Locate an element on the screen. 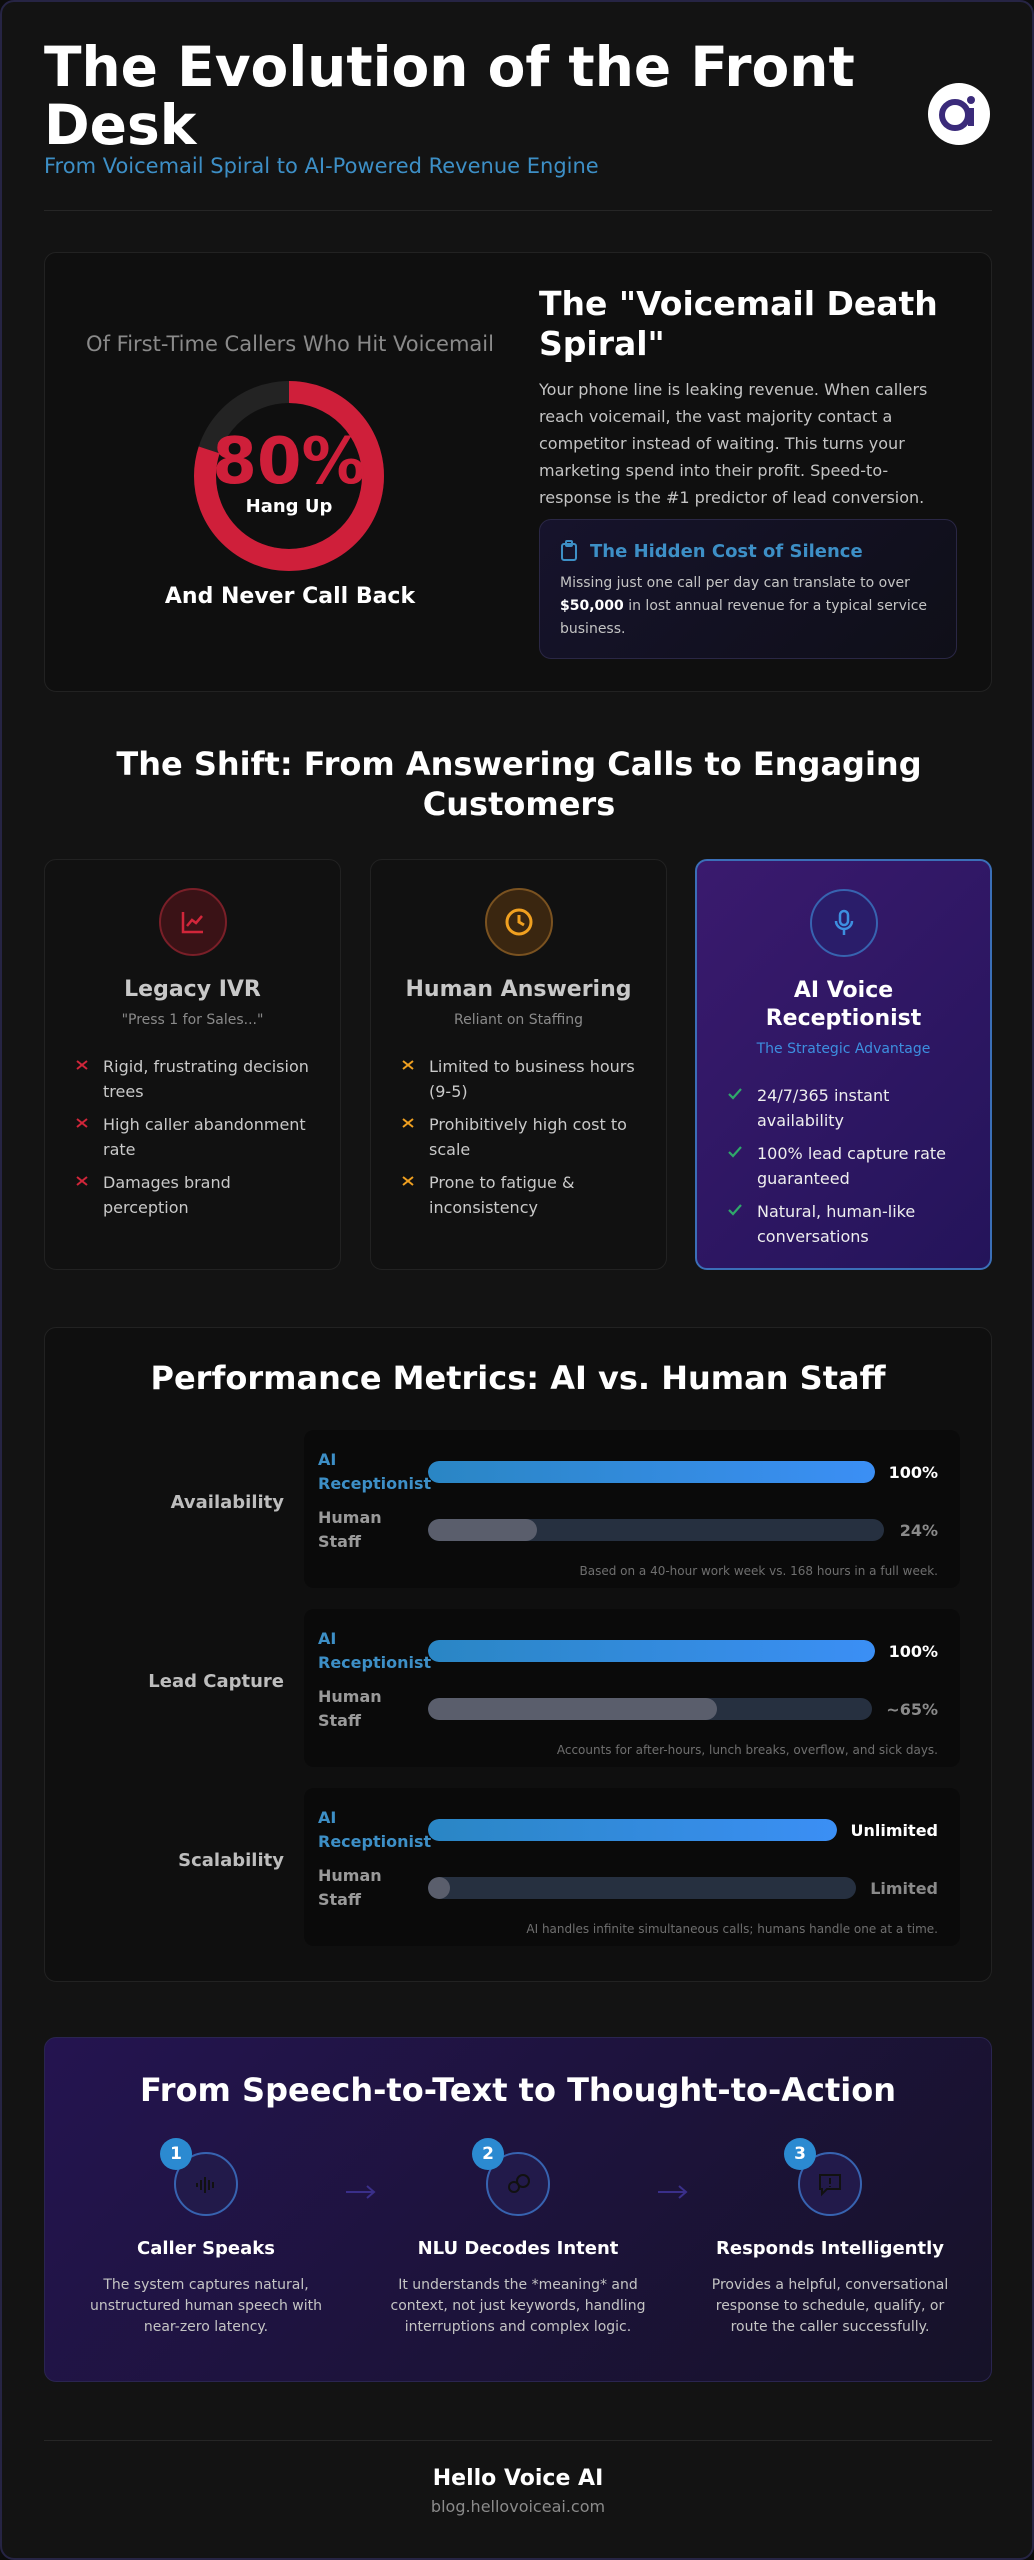 This screenshot has height=2560, width=1034. card-item-text: 100% lead capture rate guaranteed is located at coordinates (851, 1166).